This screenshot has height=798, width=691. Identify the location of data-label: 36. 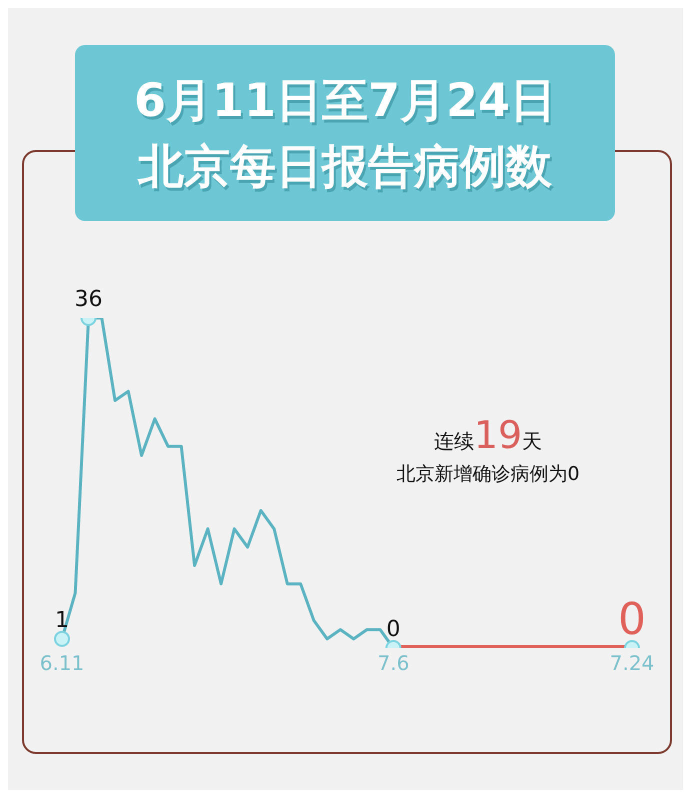
(88, 299).